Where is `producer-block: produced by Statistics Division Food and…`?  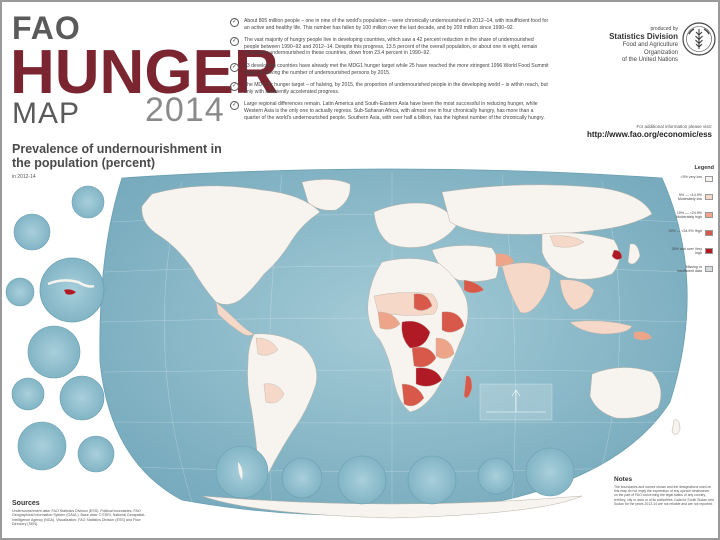 producer-block: produced by Statistics Division Food and… is located at coordinates (638, 45).